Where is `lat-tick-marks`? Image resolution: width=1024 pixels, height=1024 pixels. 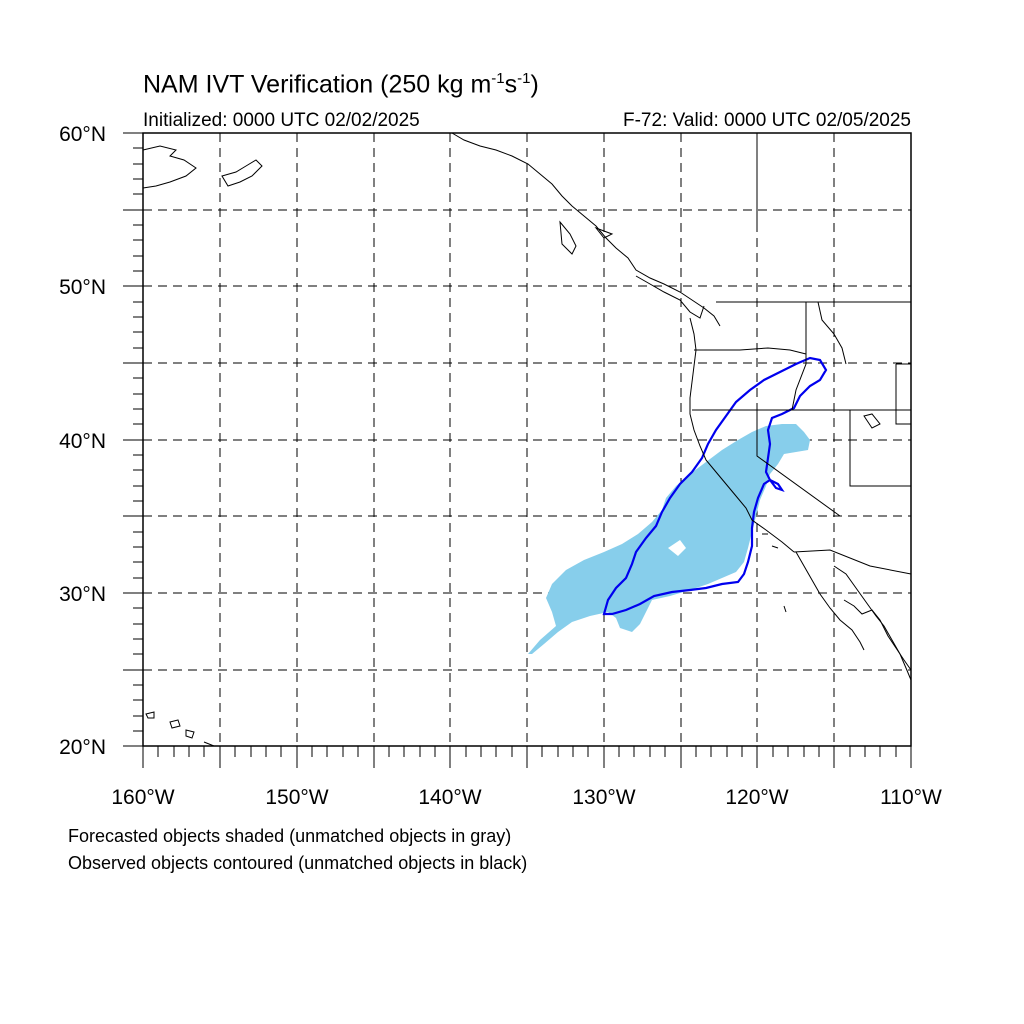 lat-tick-marks is located at coordinates (133, 439).